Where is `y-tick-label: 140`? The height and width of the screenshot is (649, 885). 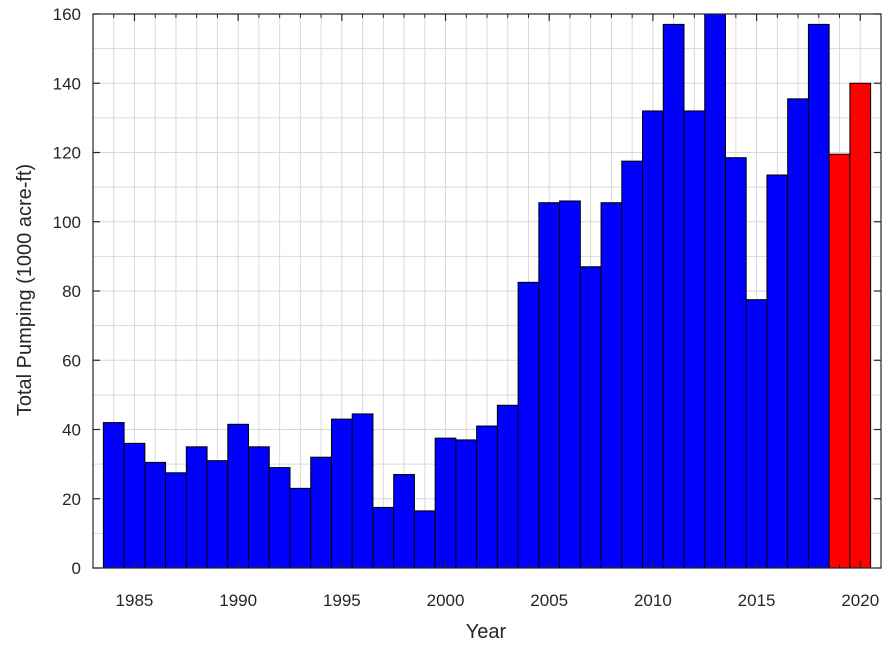
y-tick-label: 140 is located at coordinates (67, 83).